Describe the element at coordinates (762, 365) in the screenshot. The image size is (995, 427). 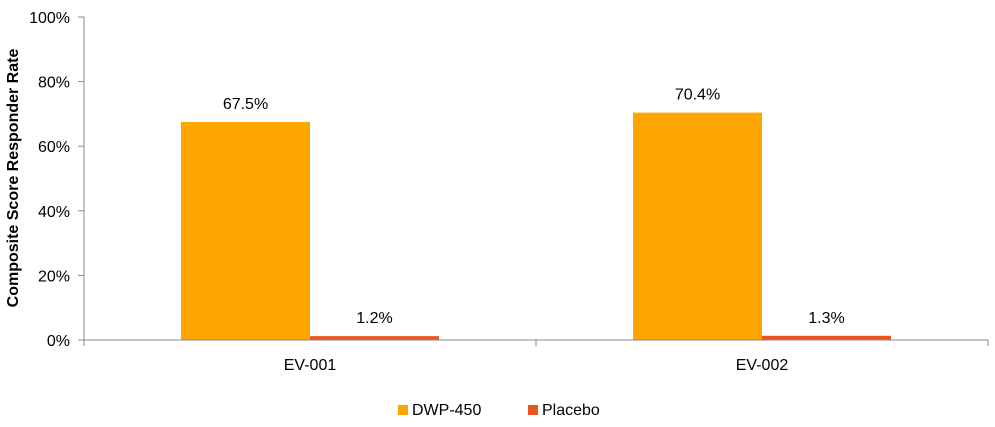
I see `x-tick-label: EV-002` at that location.